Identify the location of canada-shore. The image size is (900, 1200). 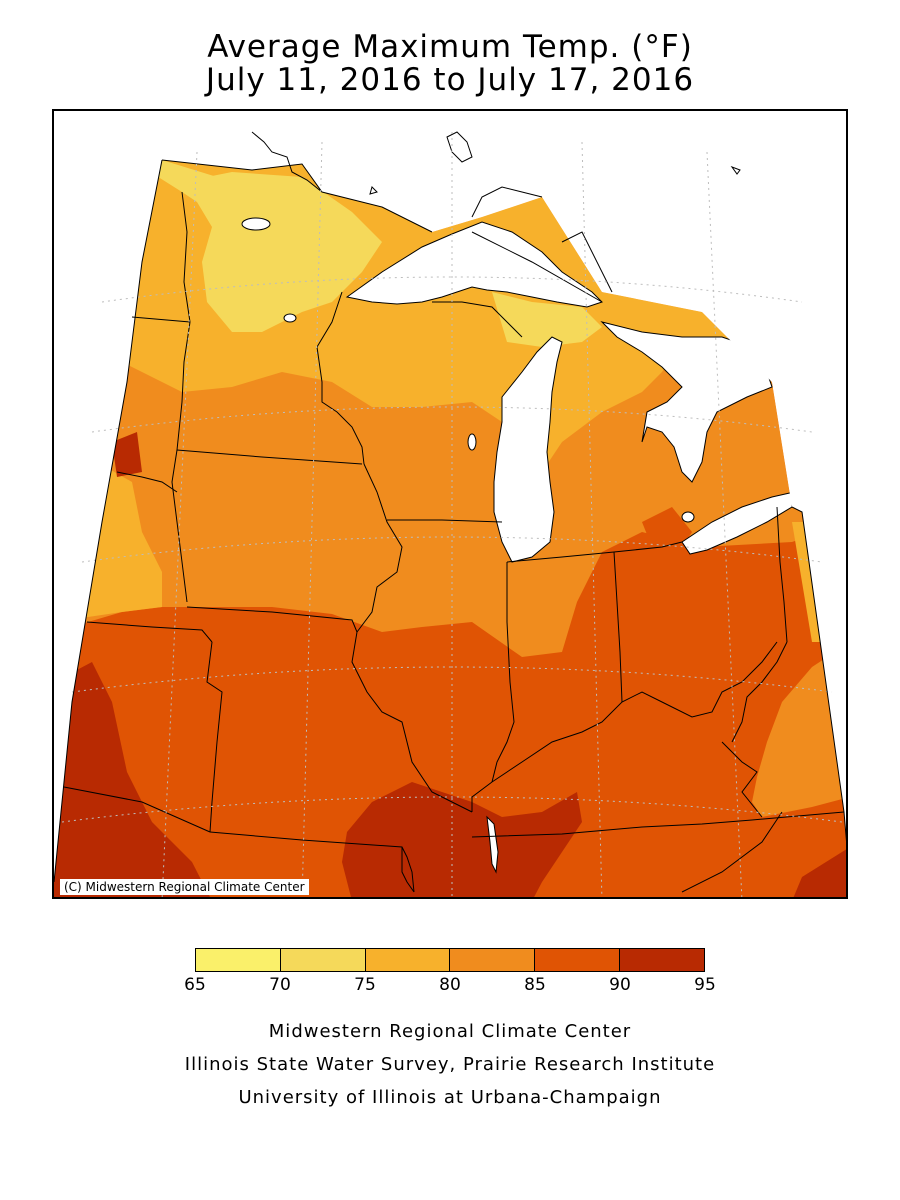
(507, 202).